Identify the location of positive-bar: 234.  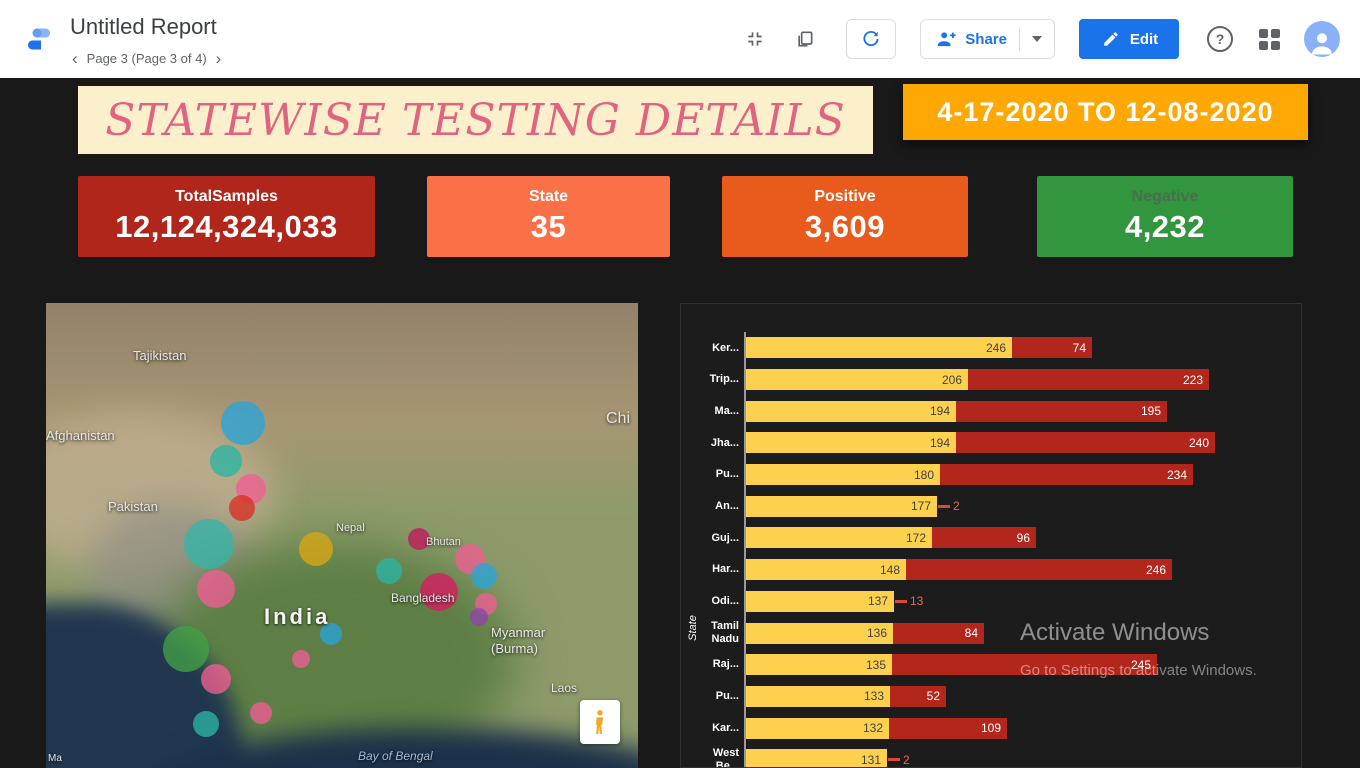
(1066, 475).